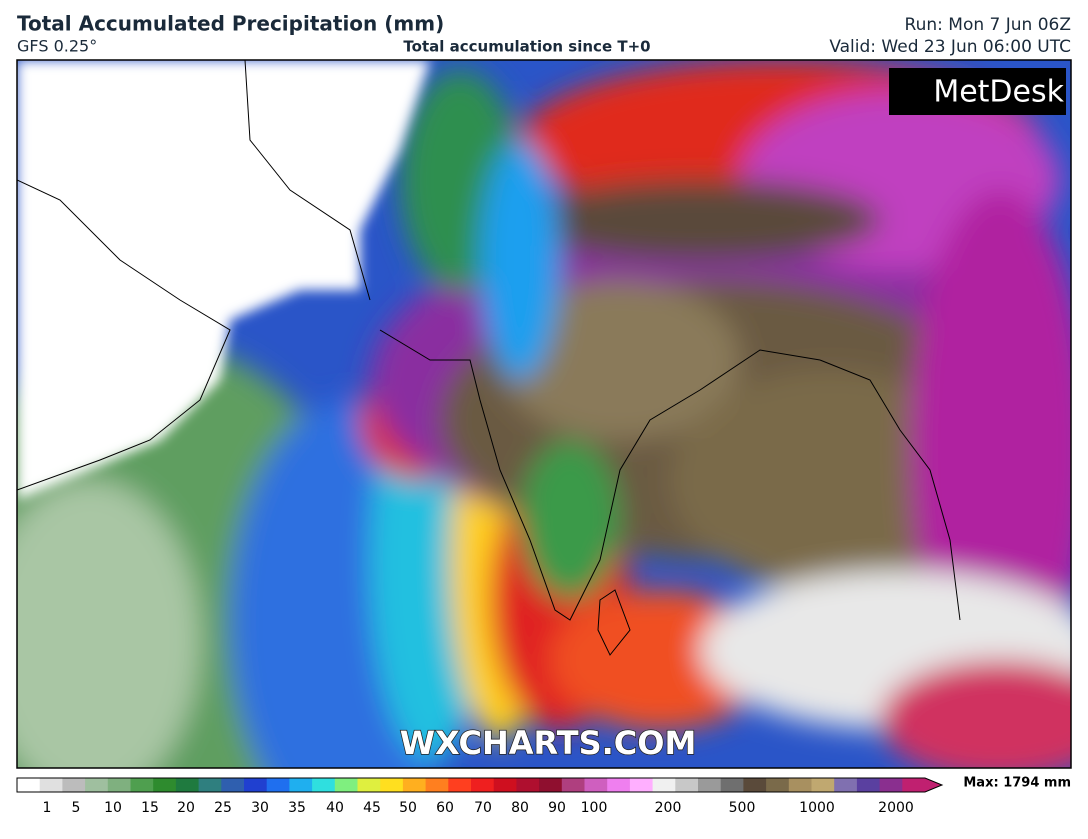 The height and width of the screenshot is (839, 1088). I want to click on colorbar-tick-label: 1, so click(47, 808).